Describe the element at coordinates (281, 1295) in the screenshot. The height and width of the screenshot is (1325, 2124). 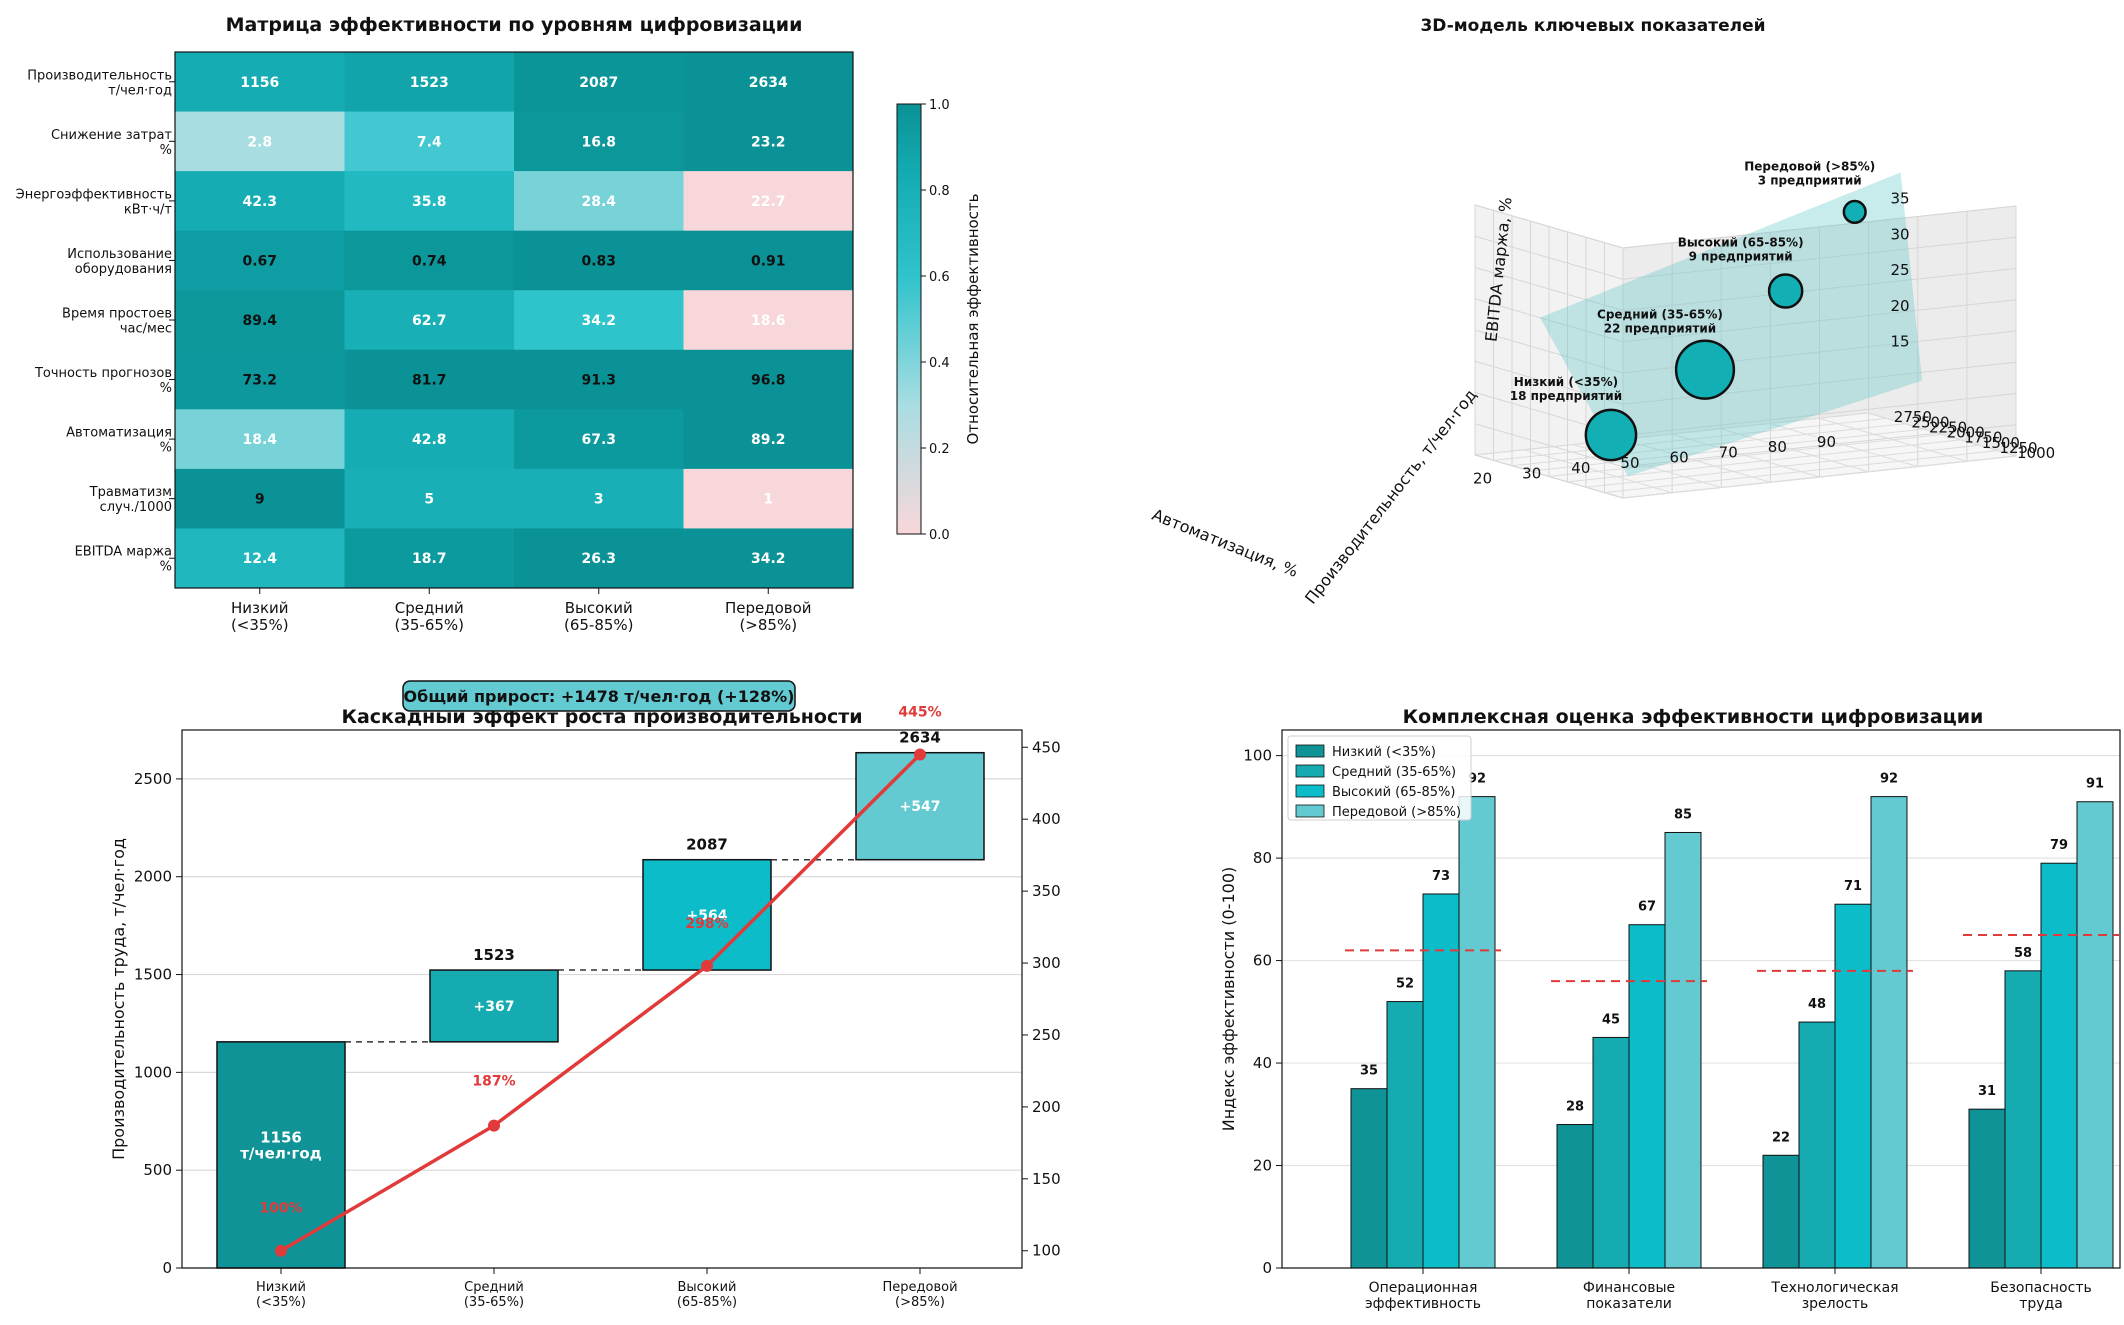
I see `x-tick-label: Низкий (<35%)` at that location.